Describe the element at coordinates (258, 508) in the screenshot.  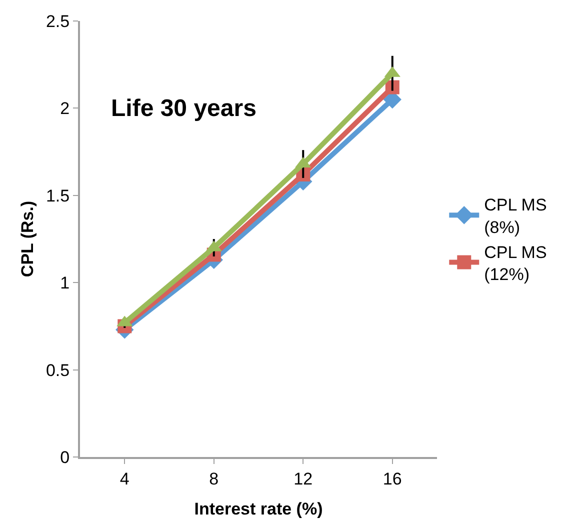
I see `x-axis-title: Interest rate (%)` at that location.